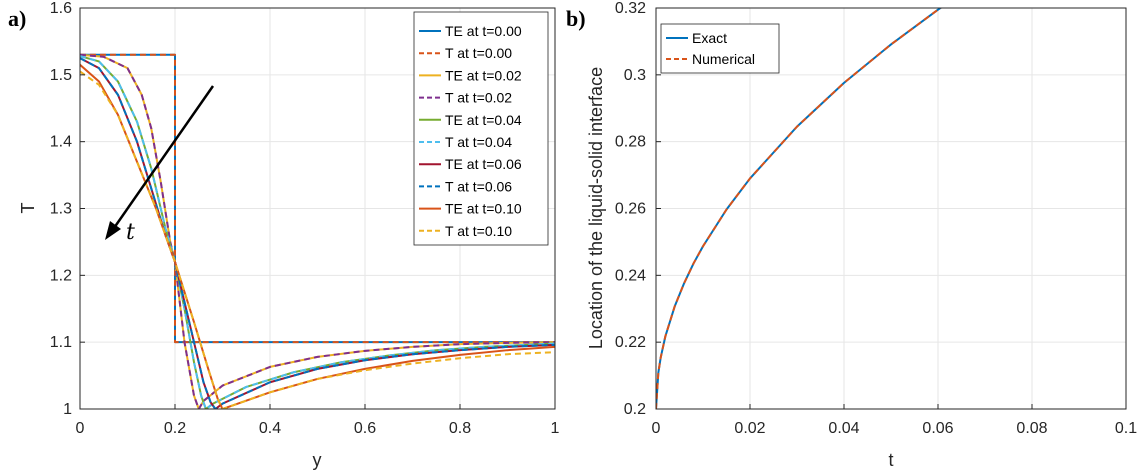  Describe the element at coordinates (749, 428) in the screenshot. I see `x-tick-label: 0.02` at that location.